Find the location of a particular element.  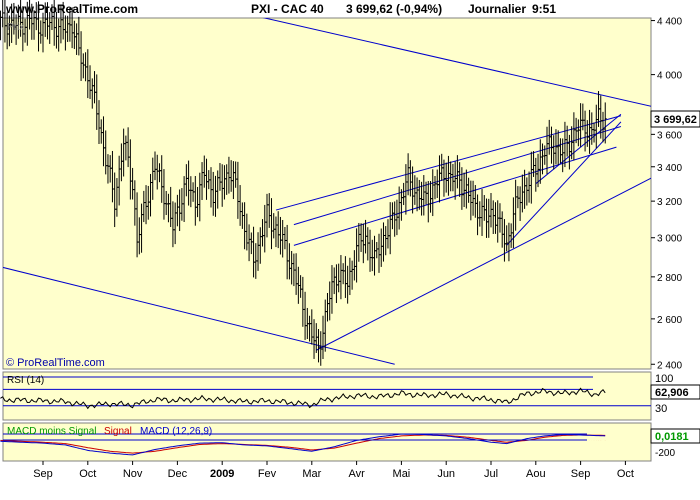

price-y-tick-label: 3 400 is located at coordinates (669, 168).